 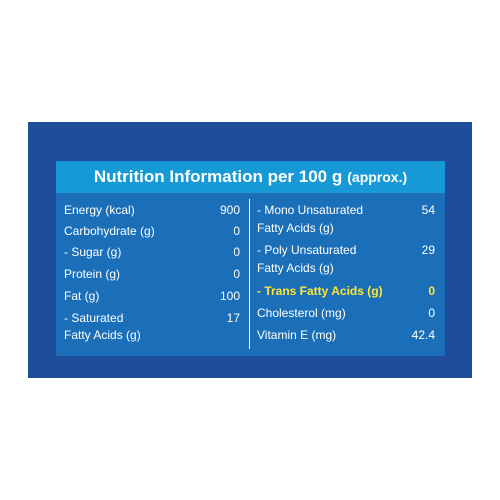 What do you see at coordinates (93, 252) in the screenshot?
I see `row-label: - Sugar (g)` at bounding box center [93, 252].